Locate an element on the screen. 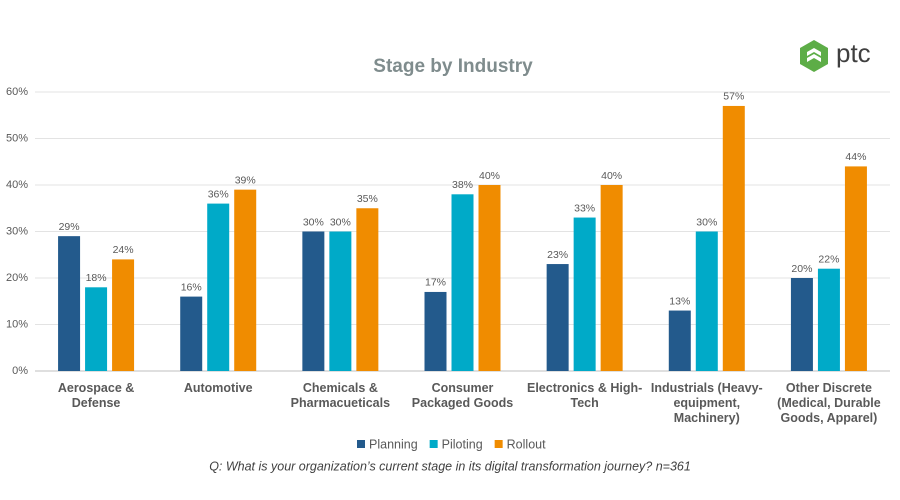 The height and width of the screenshot is (500, 900). logo: ptc is located at coordinates (835, 55).